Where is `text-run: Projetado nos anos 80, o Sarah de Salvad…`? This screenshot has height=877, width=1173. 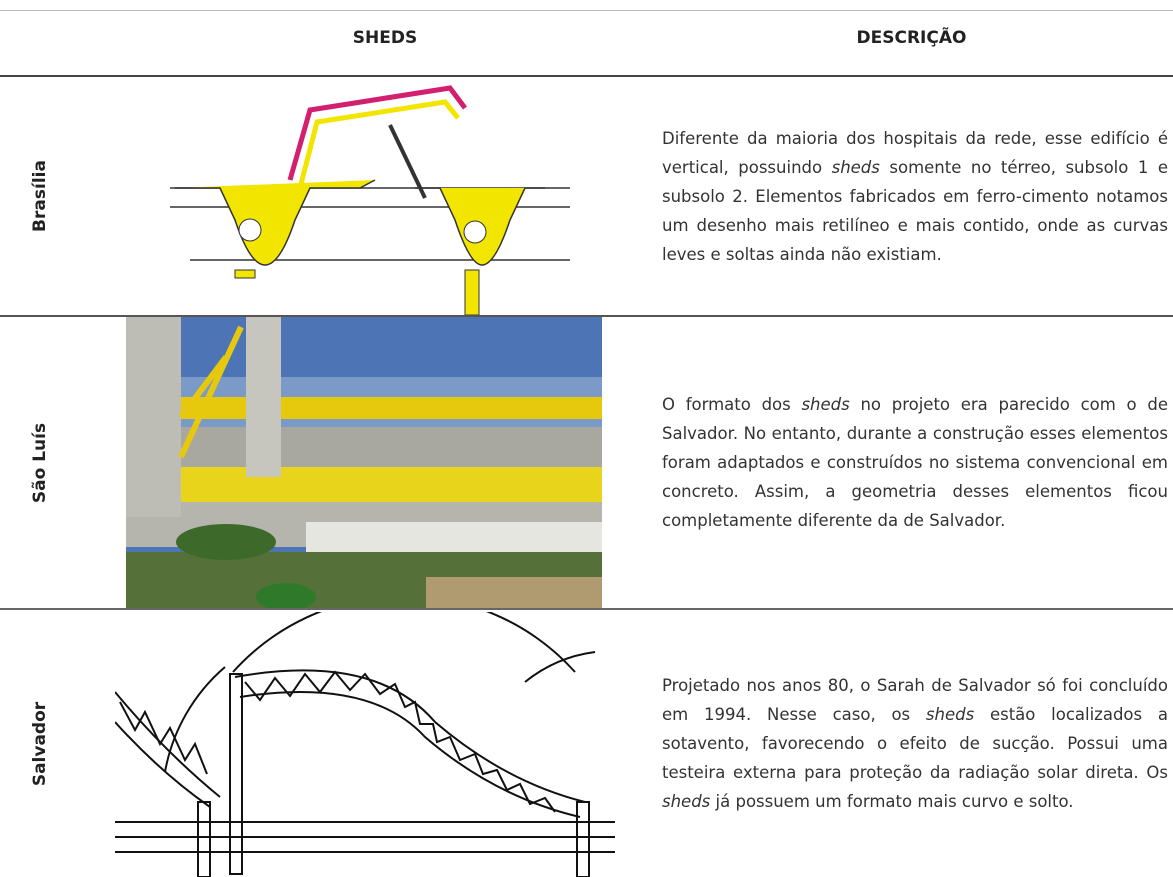 text-run: Projetado nos anos 80, o Sarah de Salvad… is located at coordinates (915, 700).